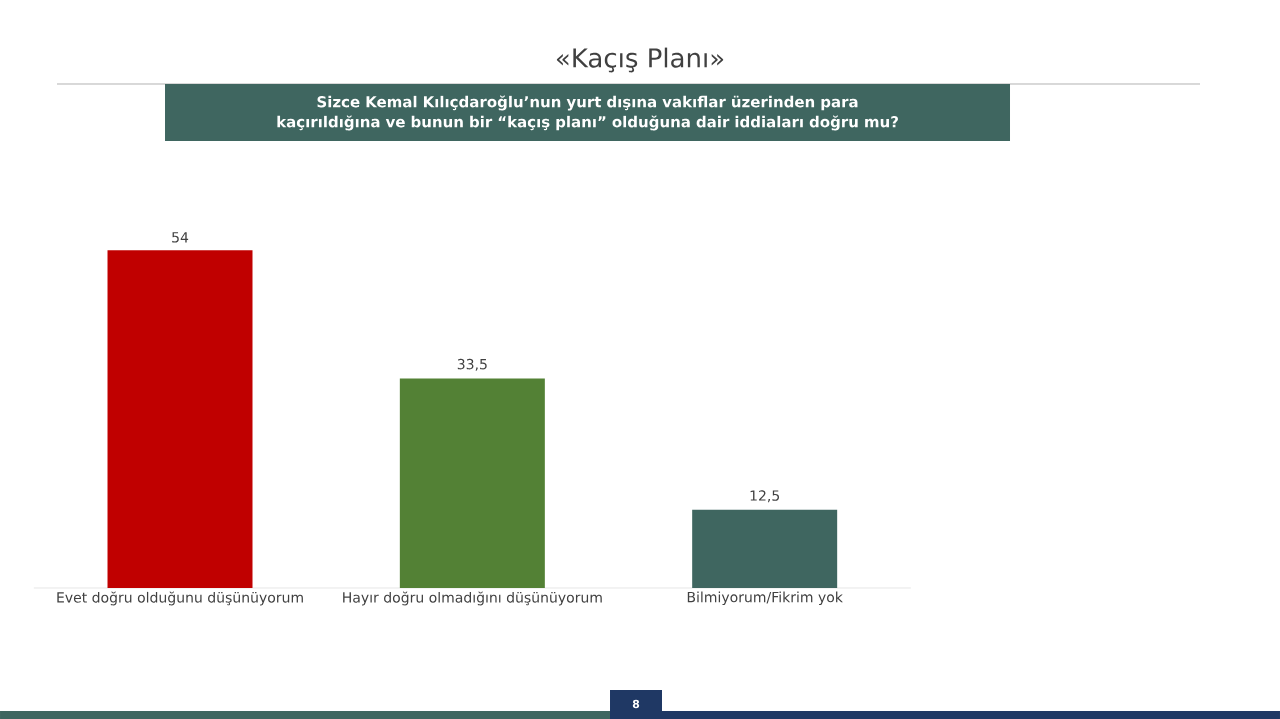 This screenshot has width=1280, height=719. What do you see at coordinates (180, 598) in the screenshot?
I see `x-tick-label: Evet doğru olduğunu düşünüyorum` at bounding box center [180, 598].